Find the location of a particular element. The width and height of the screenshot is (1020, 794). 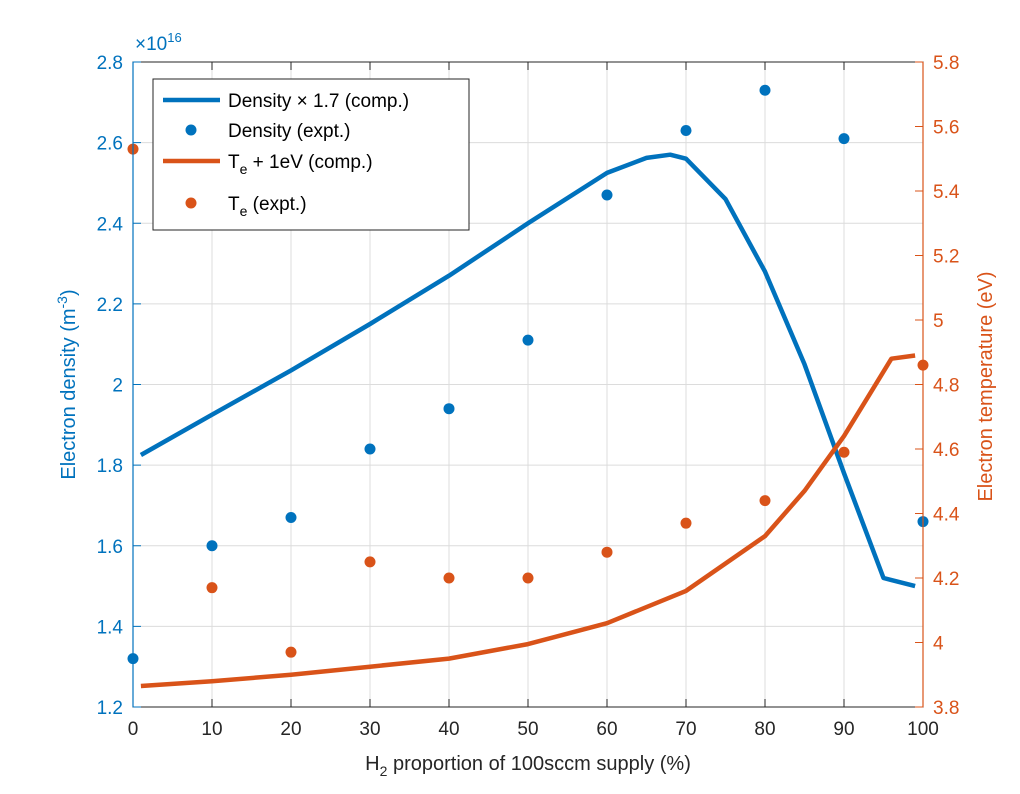

left-y-tick-label: 2 is located at coordinates (117, 386).